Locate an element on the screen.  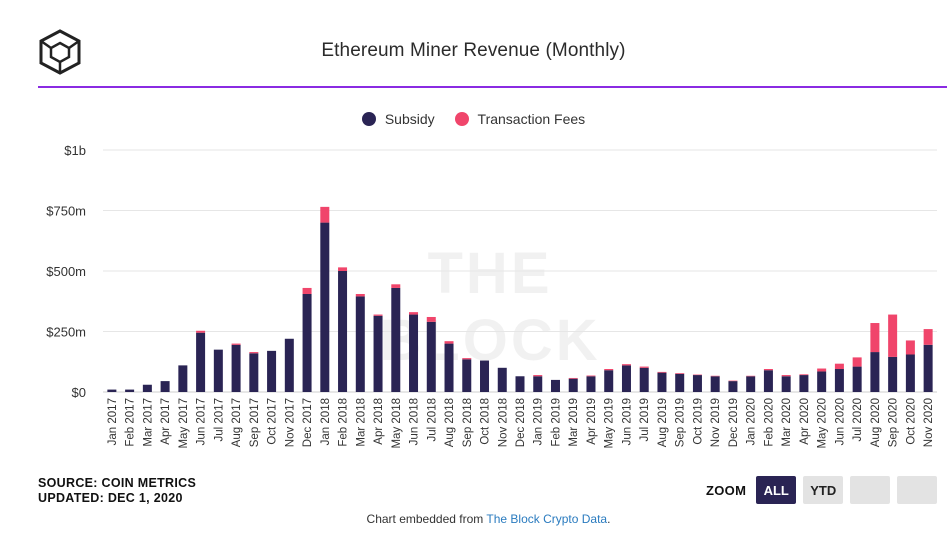
x-tick-label: Aug 2018 is located at coordinates (450, 422).